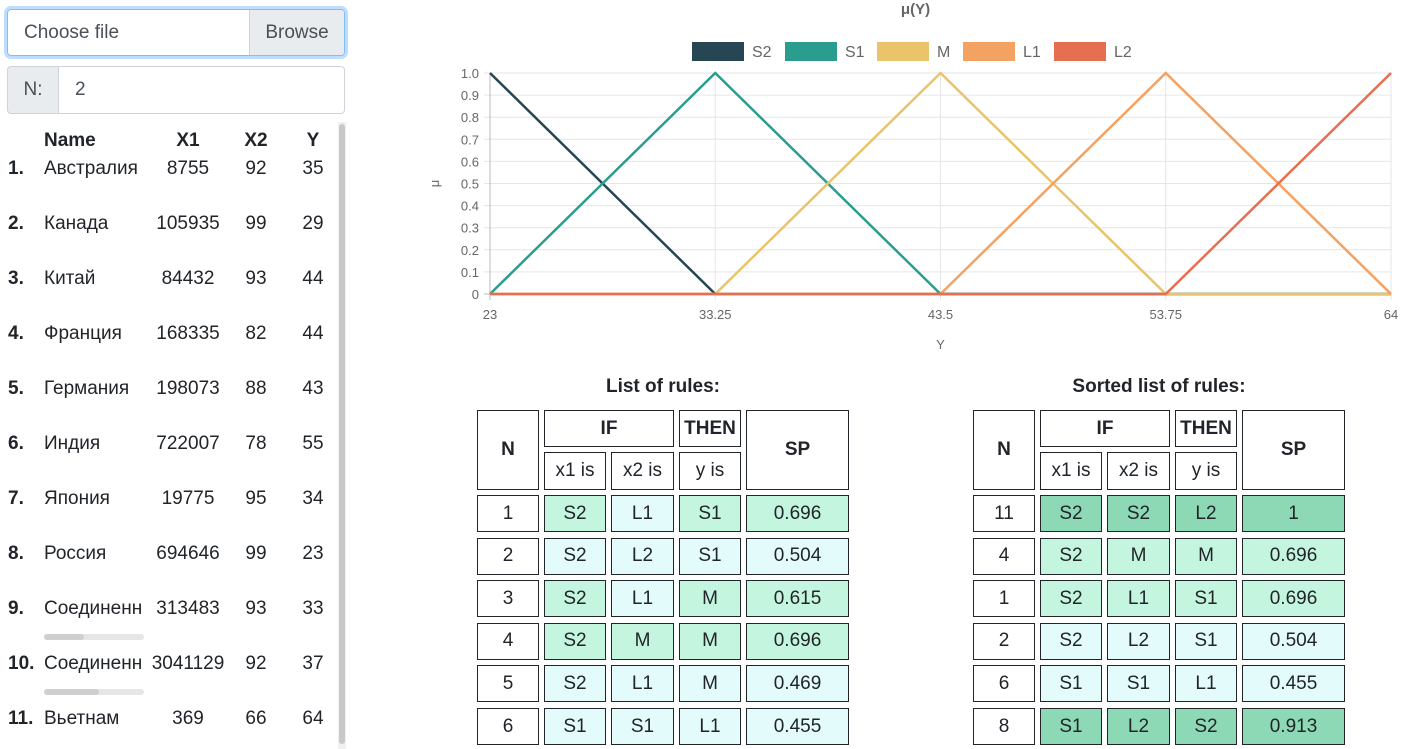  What do you see at coordinates (1004, 513) in the screenshot?
I see `rule-n-cell: 11` at bounding box center [1004, 513].